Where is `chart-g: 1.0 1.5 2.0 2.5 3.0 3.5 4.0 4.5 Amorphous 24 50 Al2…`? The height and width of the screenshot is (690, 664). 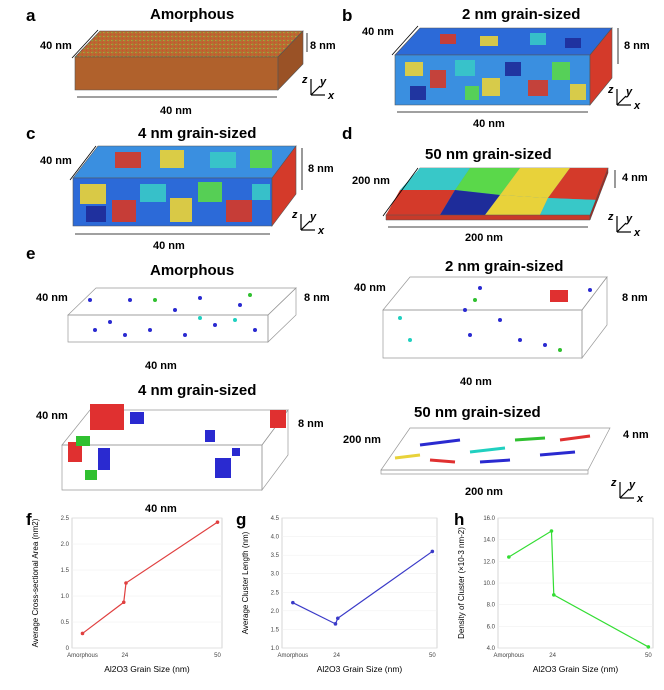 chart-g: 1.0 1.5 2.0 2.5 3.0 3.5 4.0 4.5 Amorphous 24 50 Al2… is located at coordinates (339, 595).